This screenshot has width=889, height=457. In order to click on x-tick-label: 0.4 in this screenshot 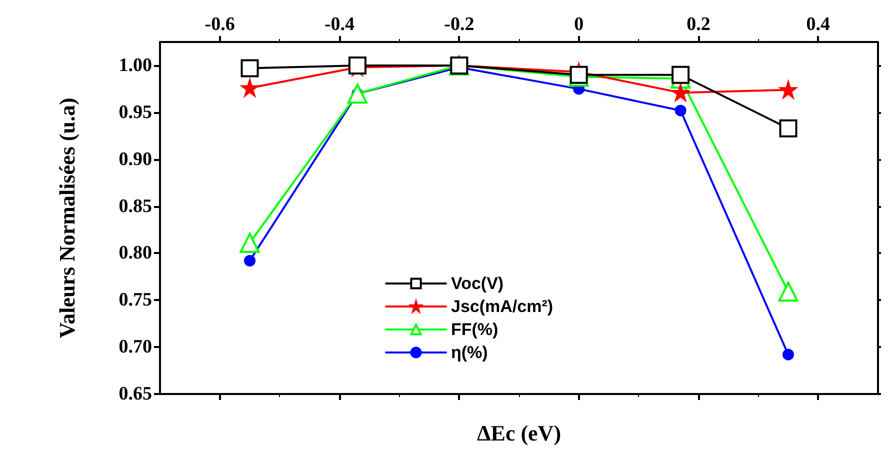, I will do `click(818, 24)`.